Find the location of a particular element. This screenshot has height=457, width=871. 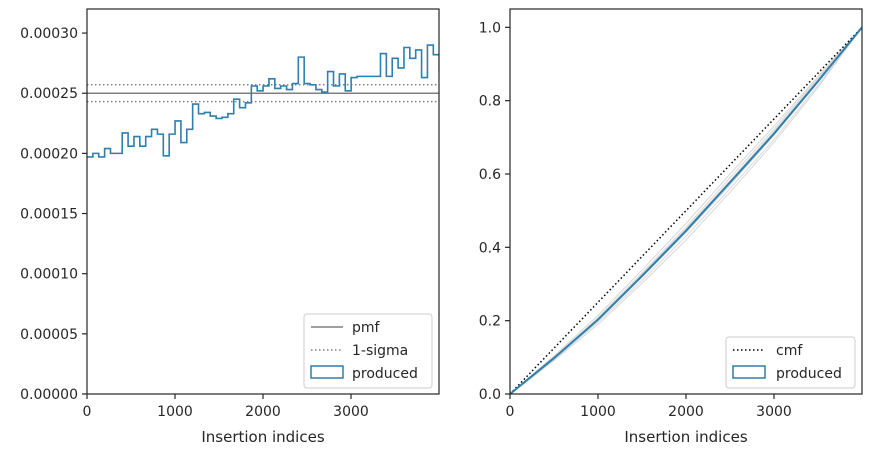

pmf-legend-box is located at coordinates (368, 351).